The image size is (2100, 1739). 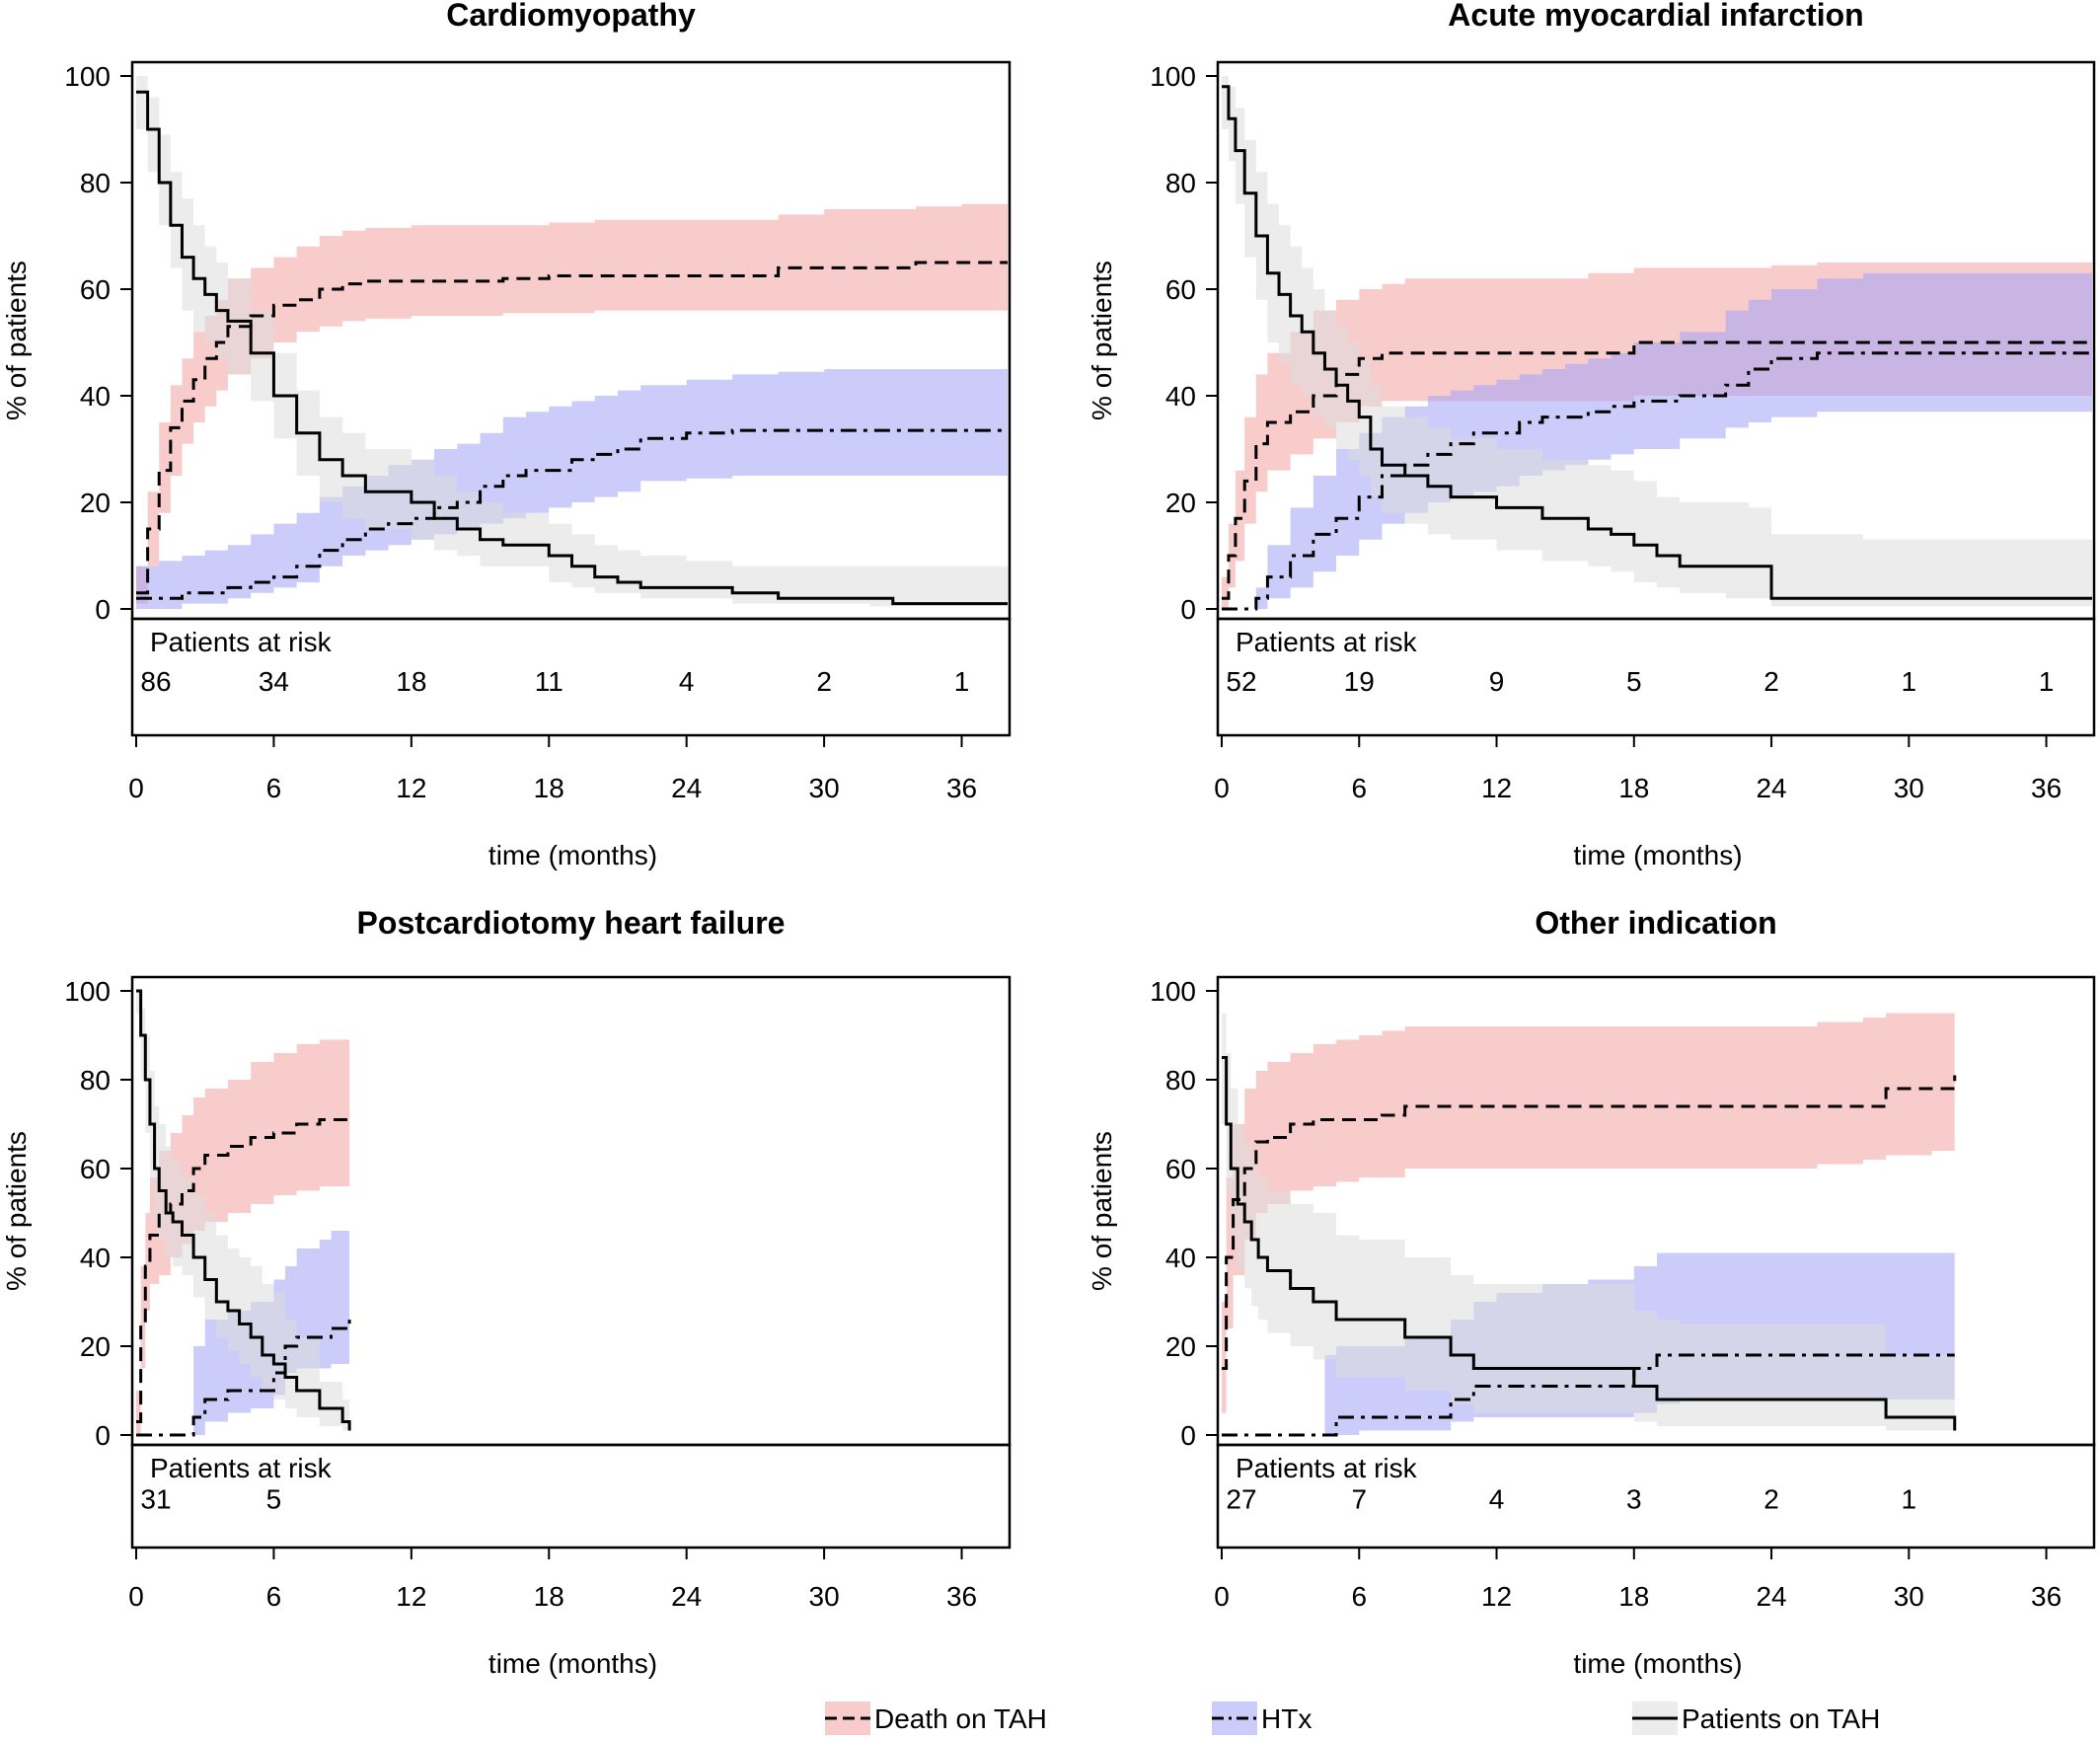 What do you see at coordinates (1241, 681) in the screenshot?
I see `risk-count: 52` at bounding box center [1241, 681].